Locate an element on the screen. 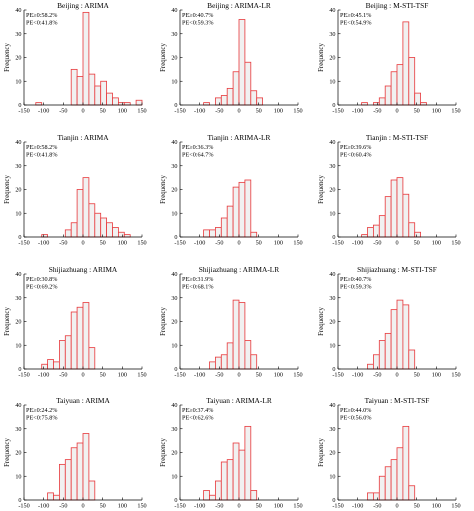 The width and height of the screenshot is (474, 511). chart-title: Taiyuan : M-STI-TSF is located at coordinates (397, 400).